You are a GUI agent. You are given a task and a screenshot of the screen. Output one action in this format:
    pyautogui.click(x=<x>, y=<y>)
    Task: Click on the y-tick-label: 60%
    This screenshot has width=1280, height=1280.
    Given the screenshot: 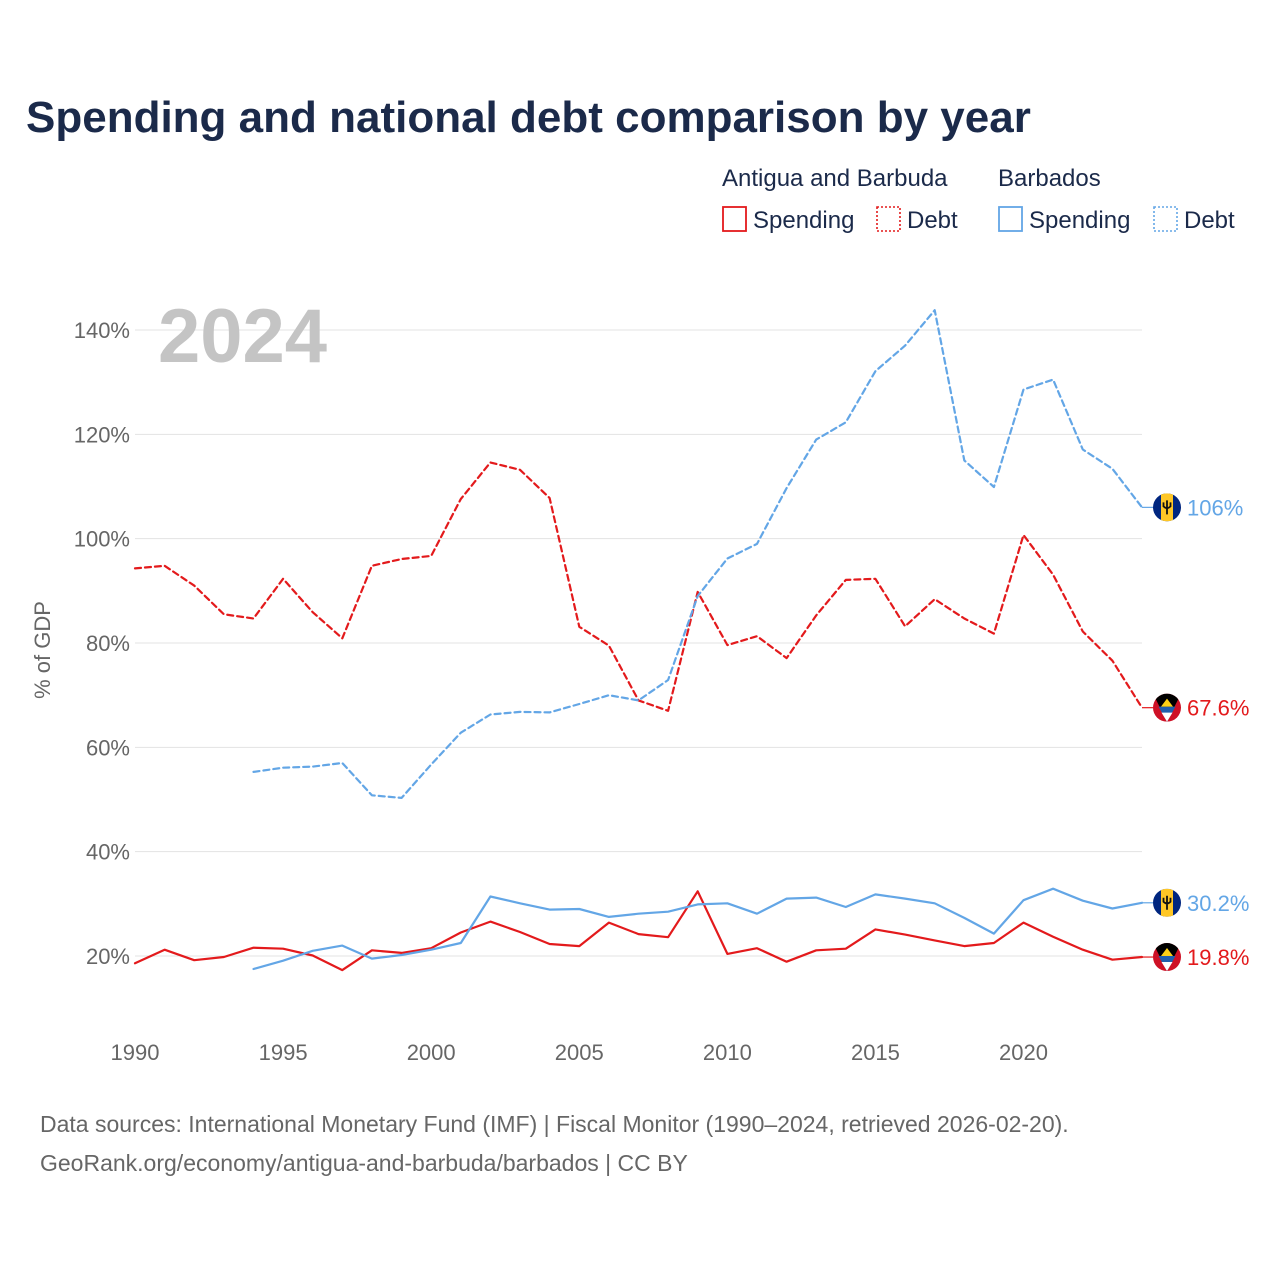 What is the action you would take?
    pyautogui.click(x=108, y=747)
    